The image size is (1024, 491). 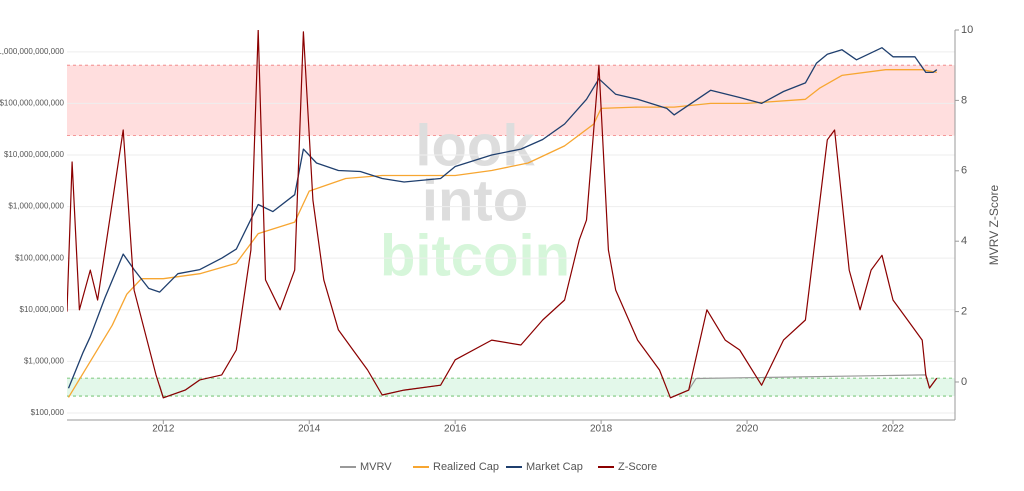 I want to click on y2-tick-label: 10, so click(x=967, y=30).